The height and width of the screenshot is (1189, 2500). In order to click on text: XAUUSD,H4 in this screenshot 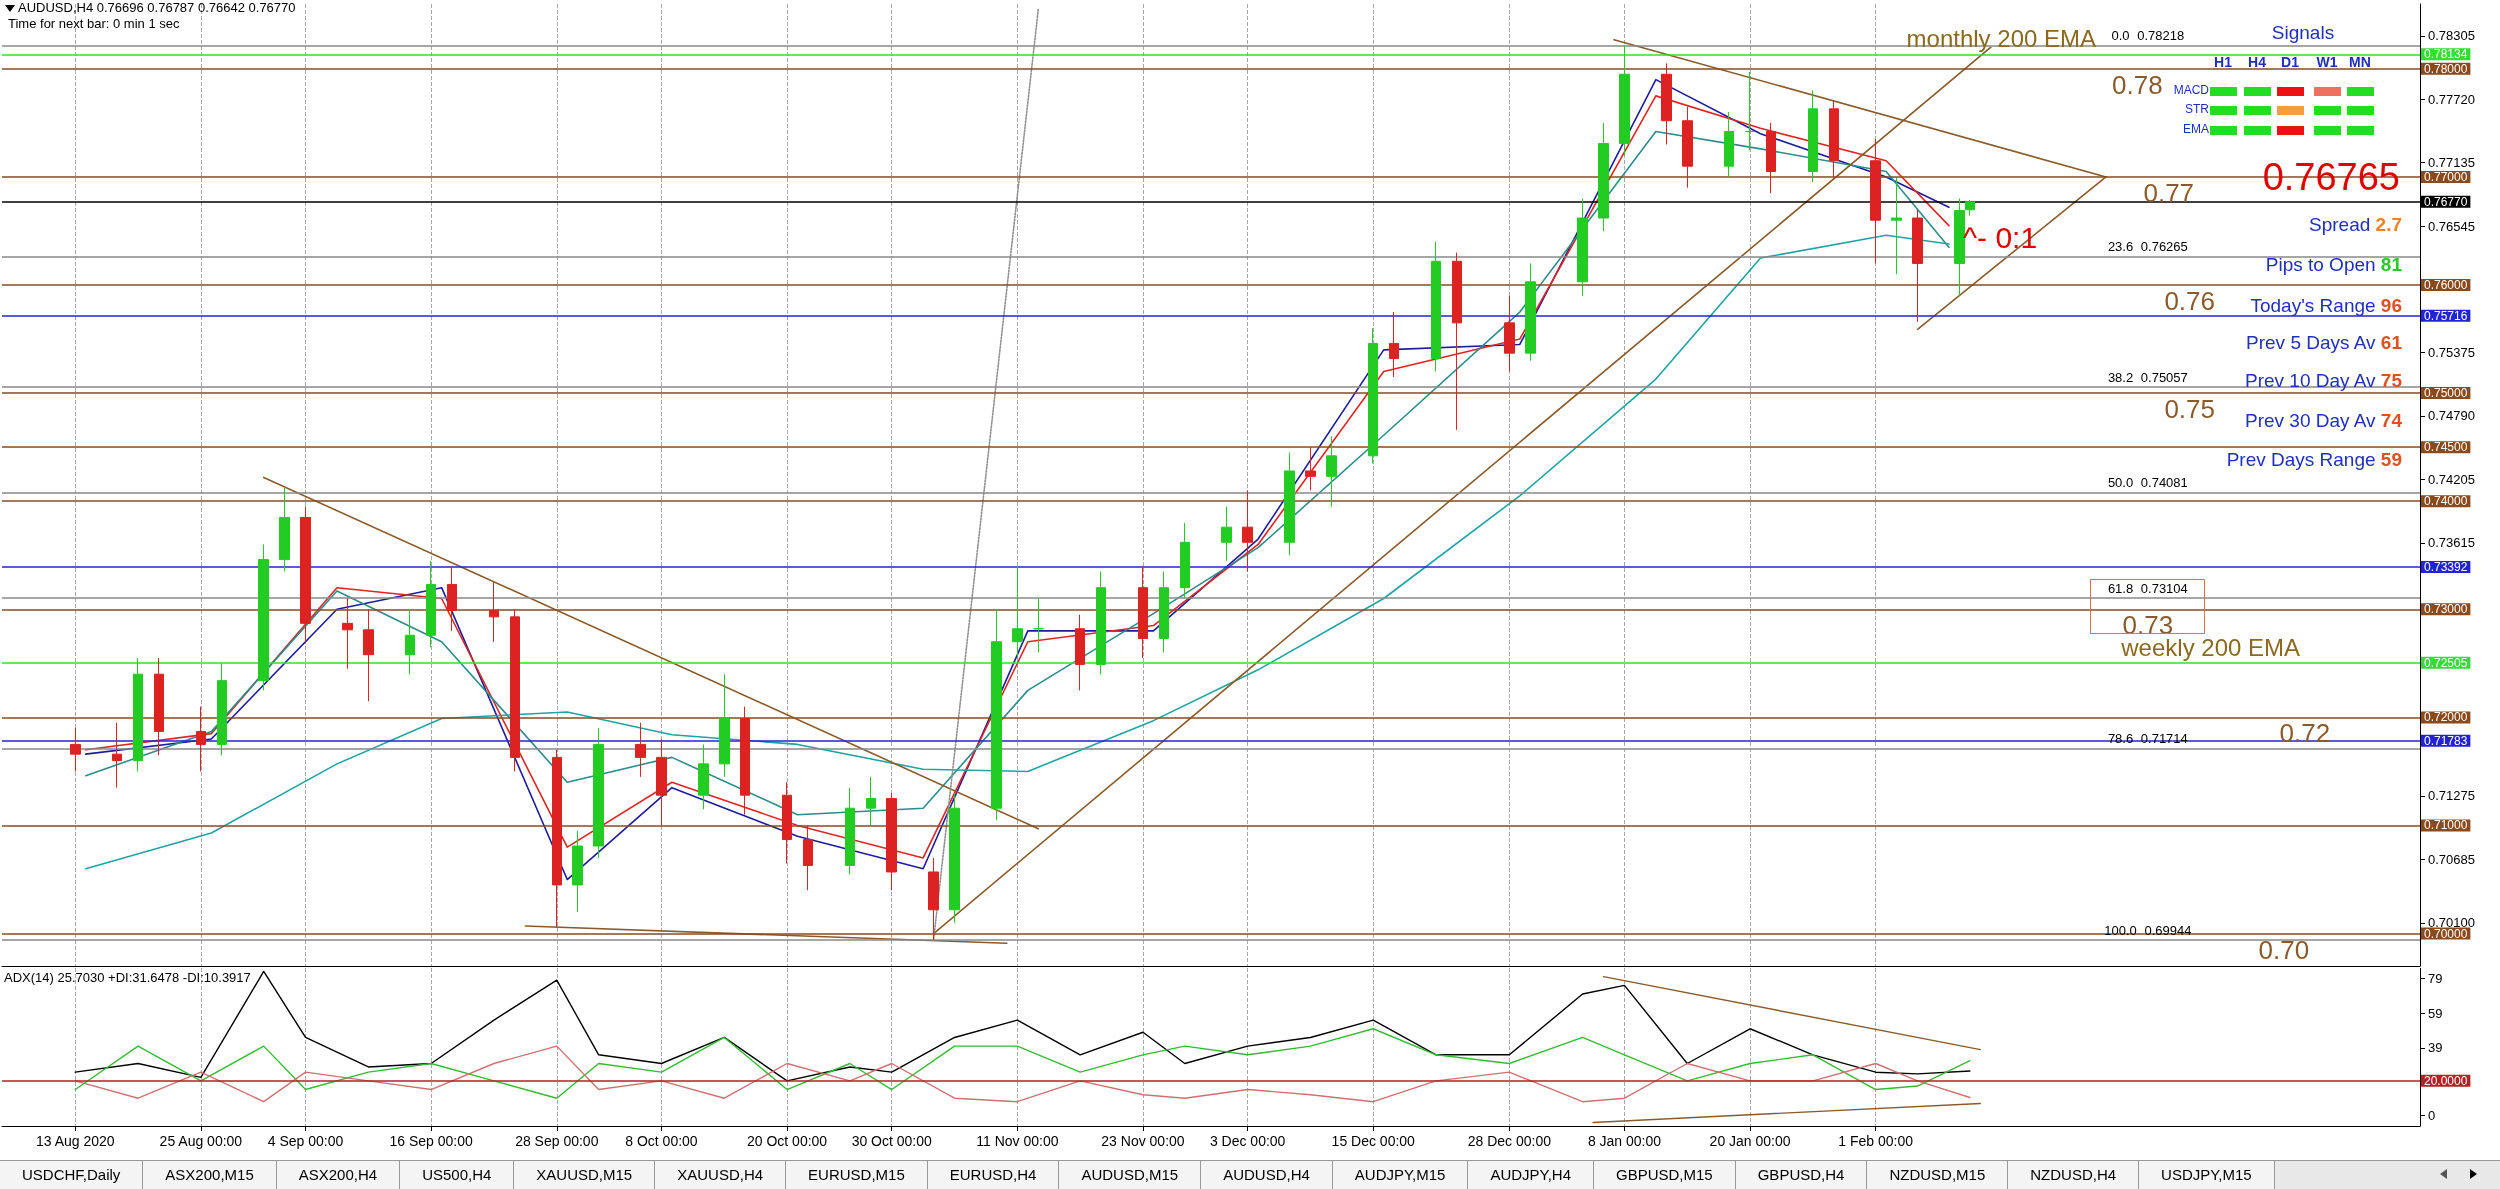, I will do `click(721, 1175)`.